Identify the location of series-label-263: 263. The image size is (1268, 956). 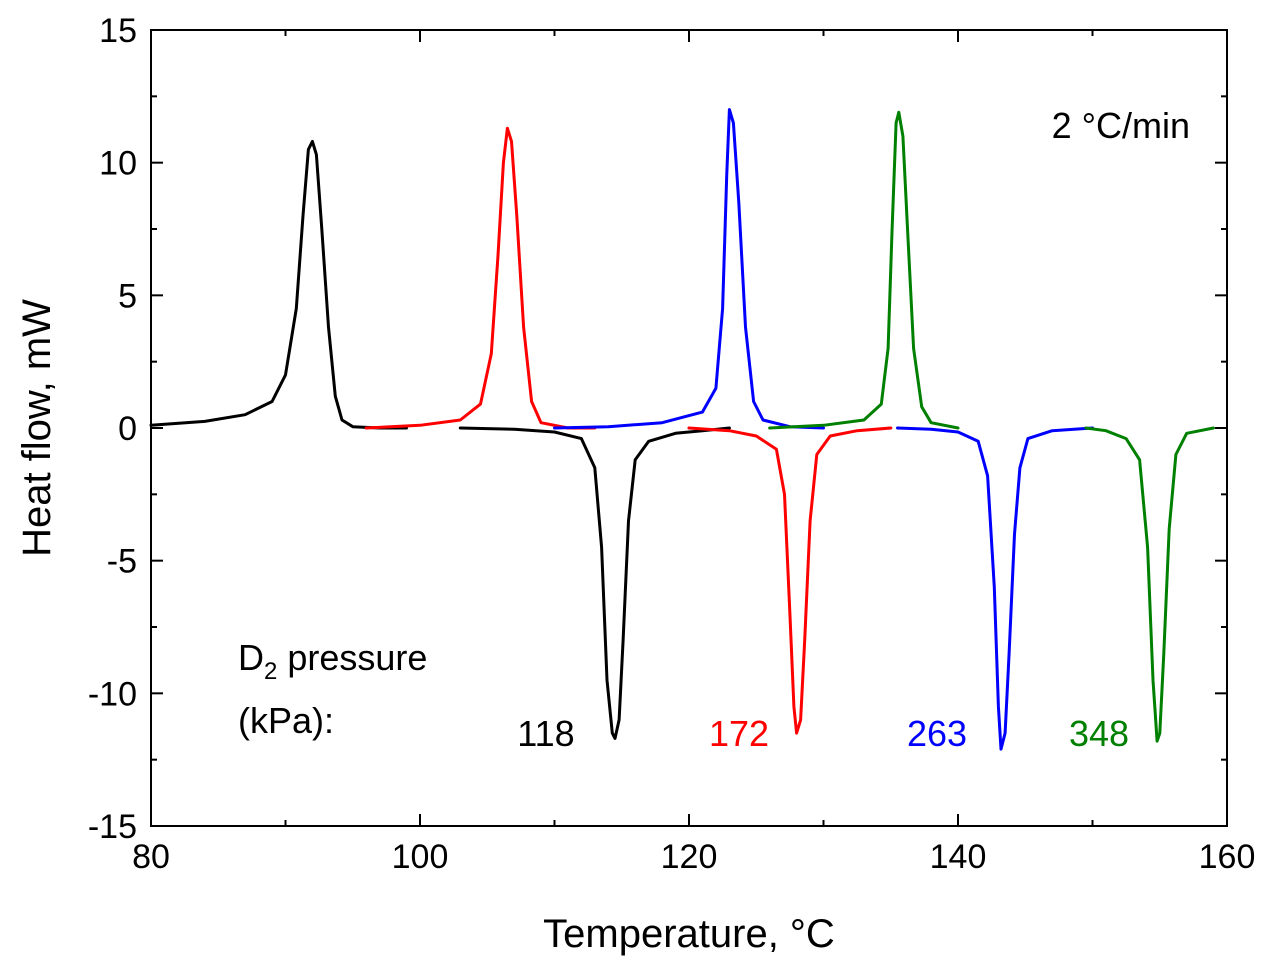
(937, 733).